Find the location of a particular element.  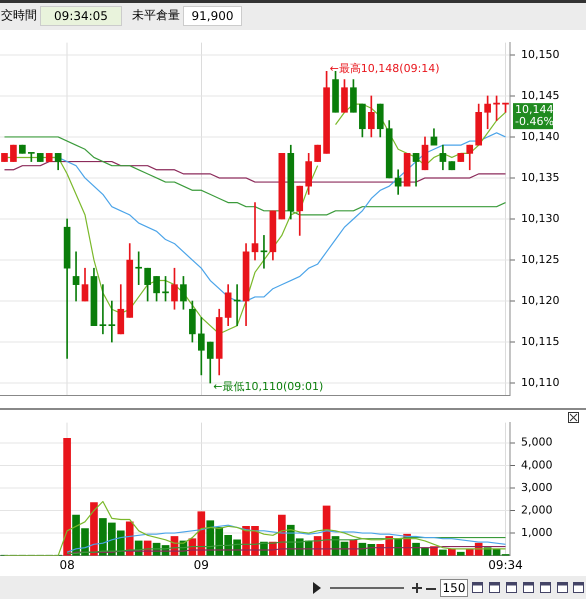

y-tick-label: 10,115 is located at coordinates (540, 341).